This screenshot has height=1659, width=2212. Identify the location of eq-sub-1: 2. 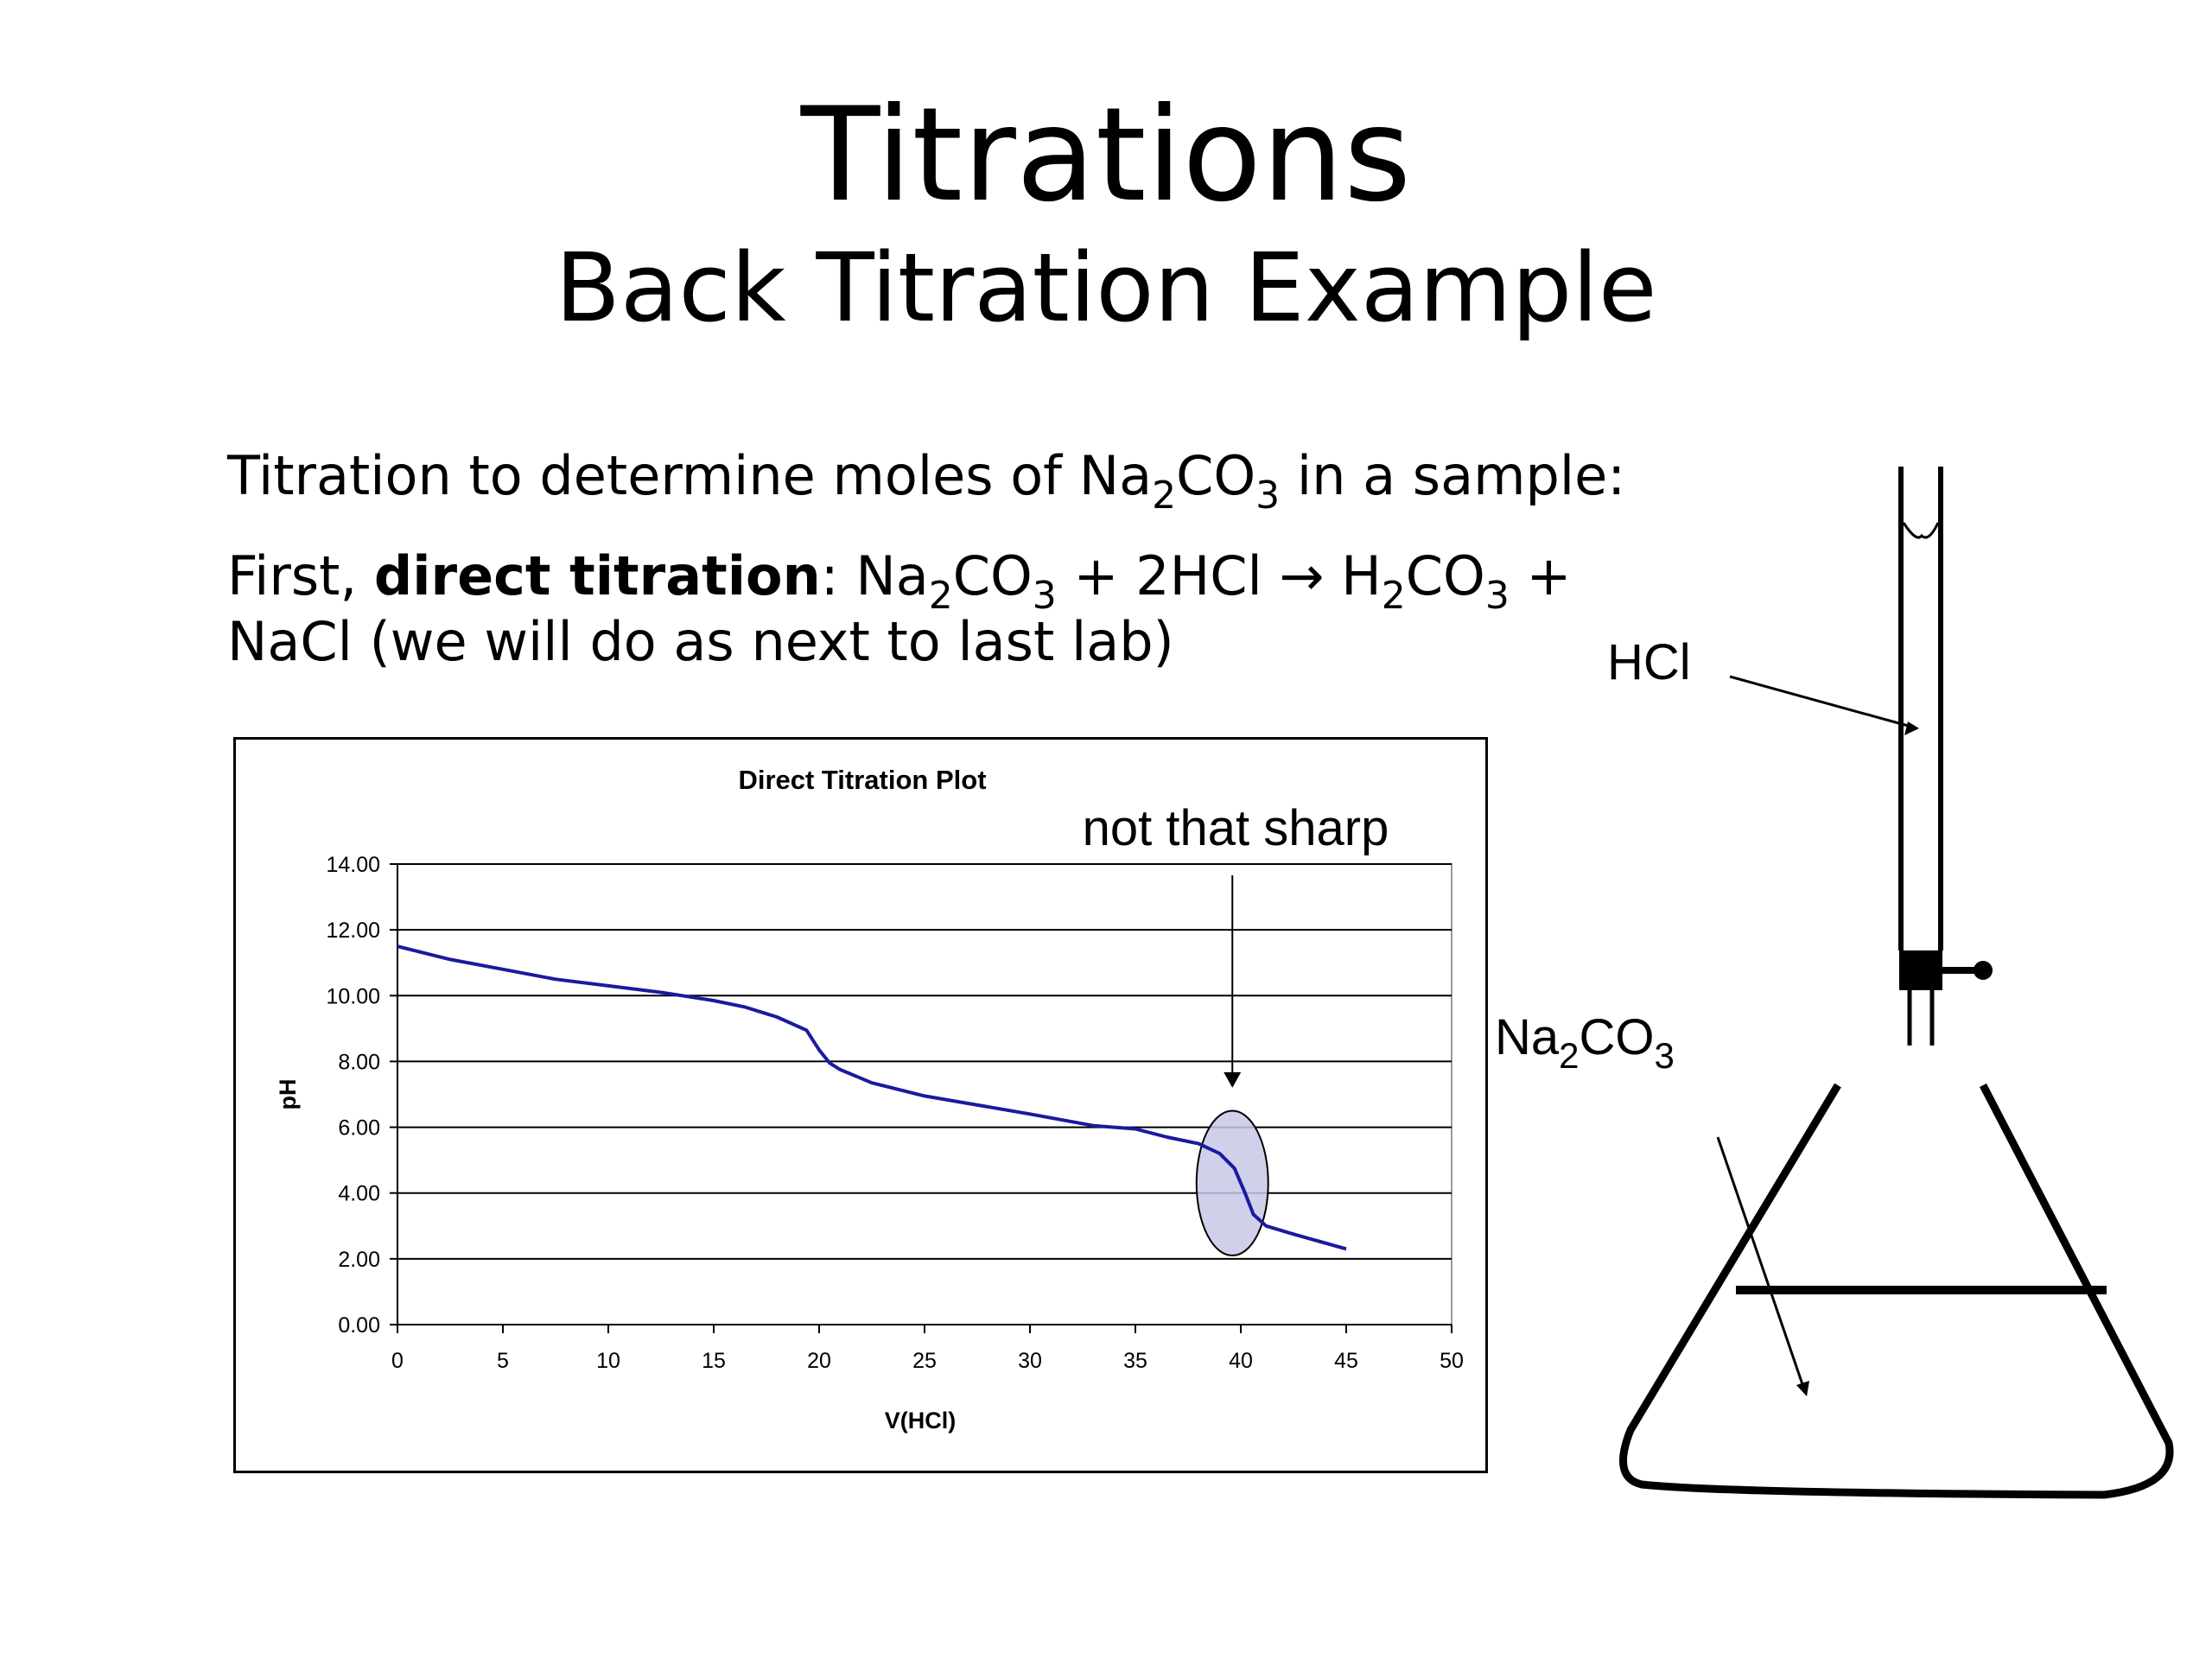
(940, 596).